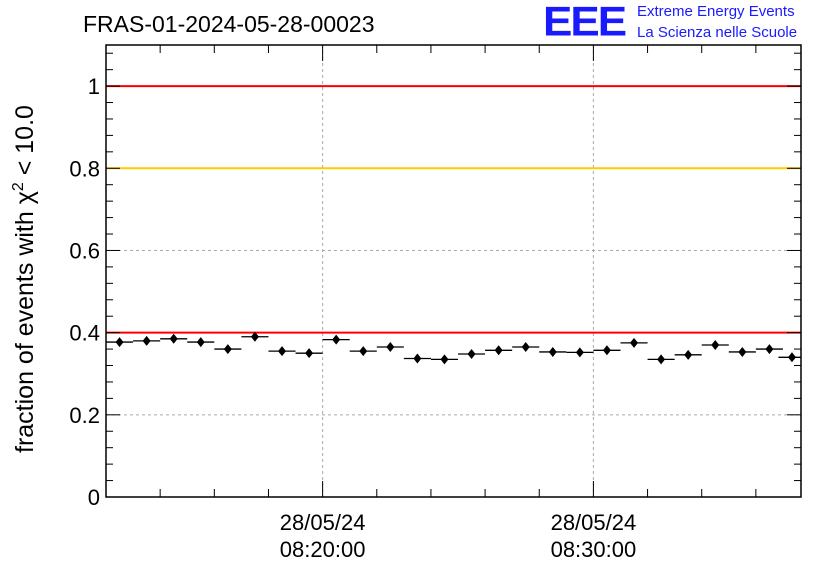  What do you see at coordinates (18, 186) in the screenshot?
I see `y-axis-label-sup: 2` at bounding box center [18, 186].